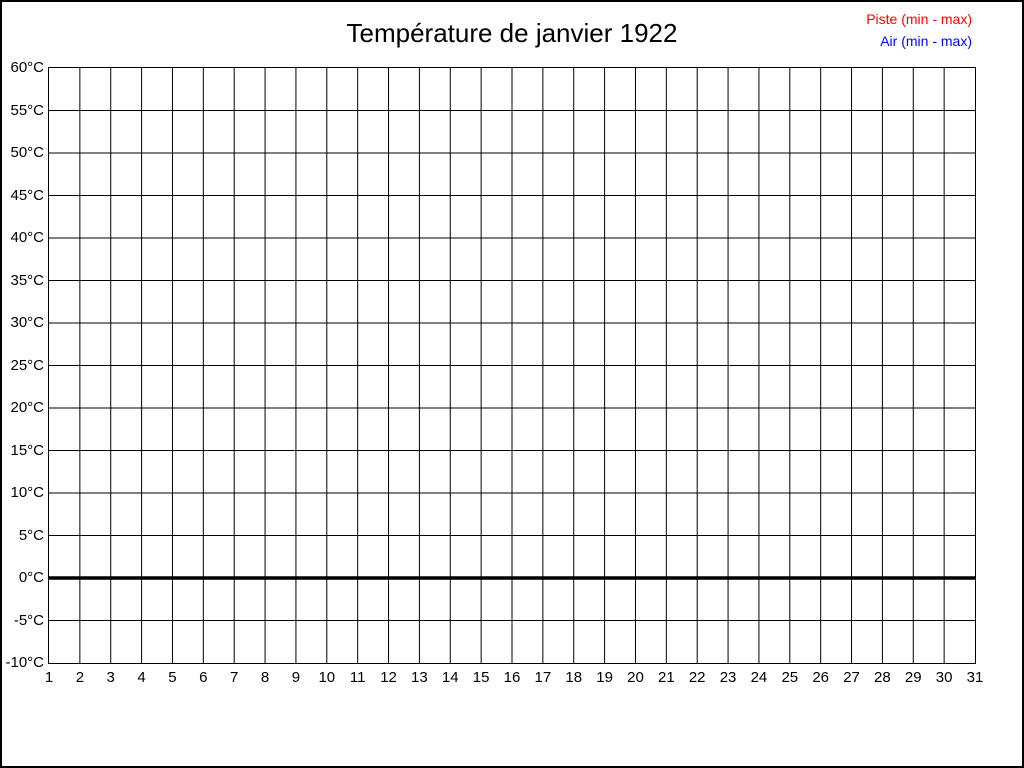 The width and height of the screenshot is (1024, 768). I want to click on chart-title: Température de janvier 1922, so click(512, 33).